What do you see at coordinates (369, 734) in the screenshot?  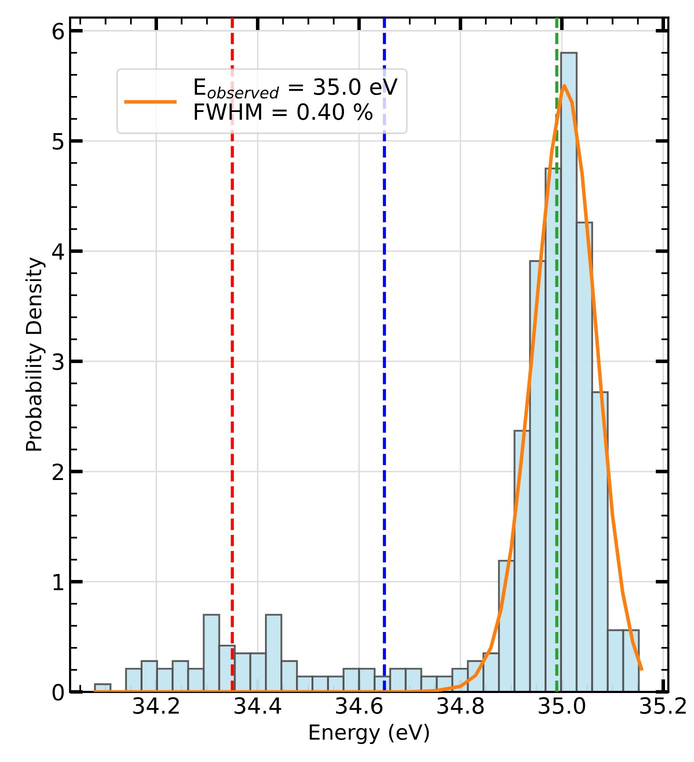 I see `x-axis-title: Energy (eV)` at bounding box center [369, 734].